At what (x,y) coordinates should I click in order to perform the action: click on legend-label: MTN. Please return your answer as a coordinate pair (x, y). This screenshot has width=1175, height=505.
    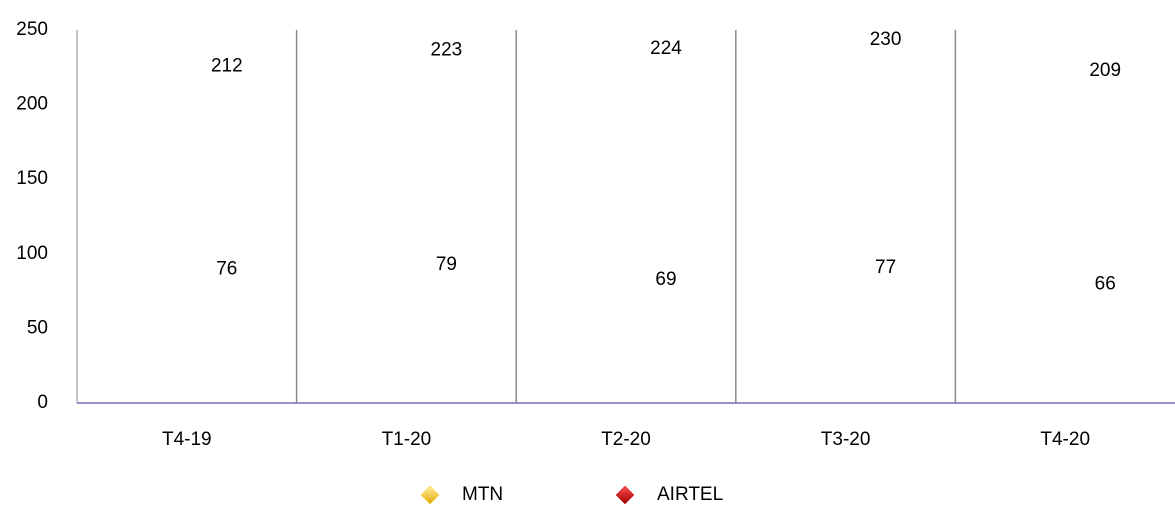
    Looking at the image, I should click on (482, 494).